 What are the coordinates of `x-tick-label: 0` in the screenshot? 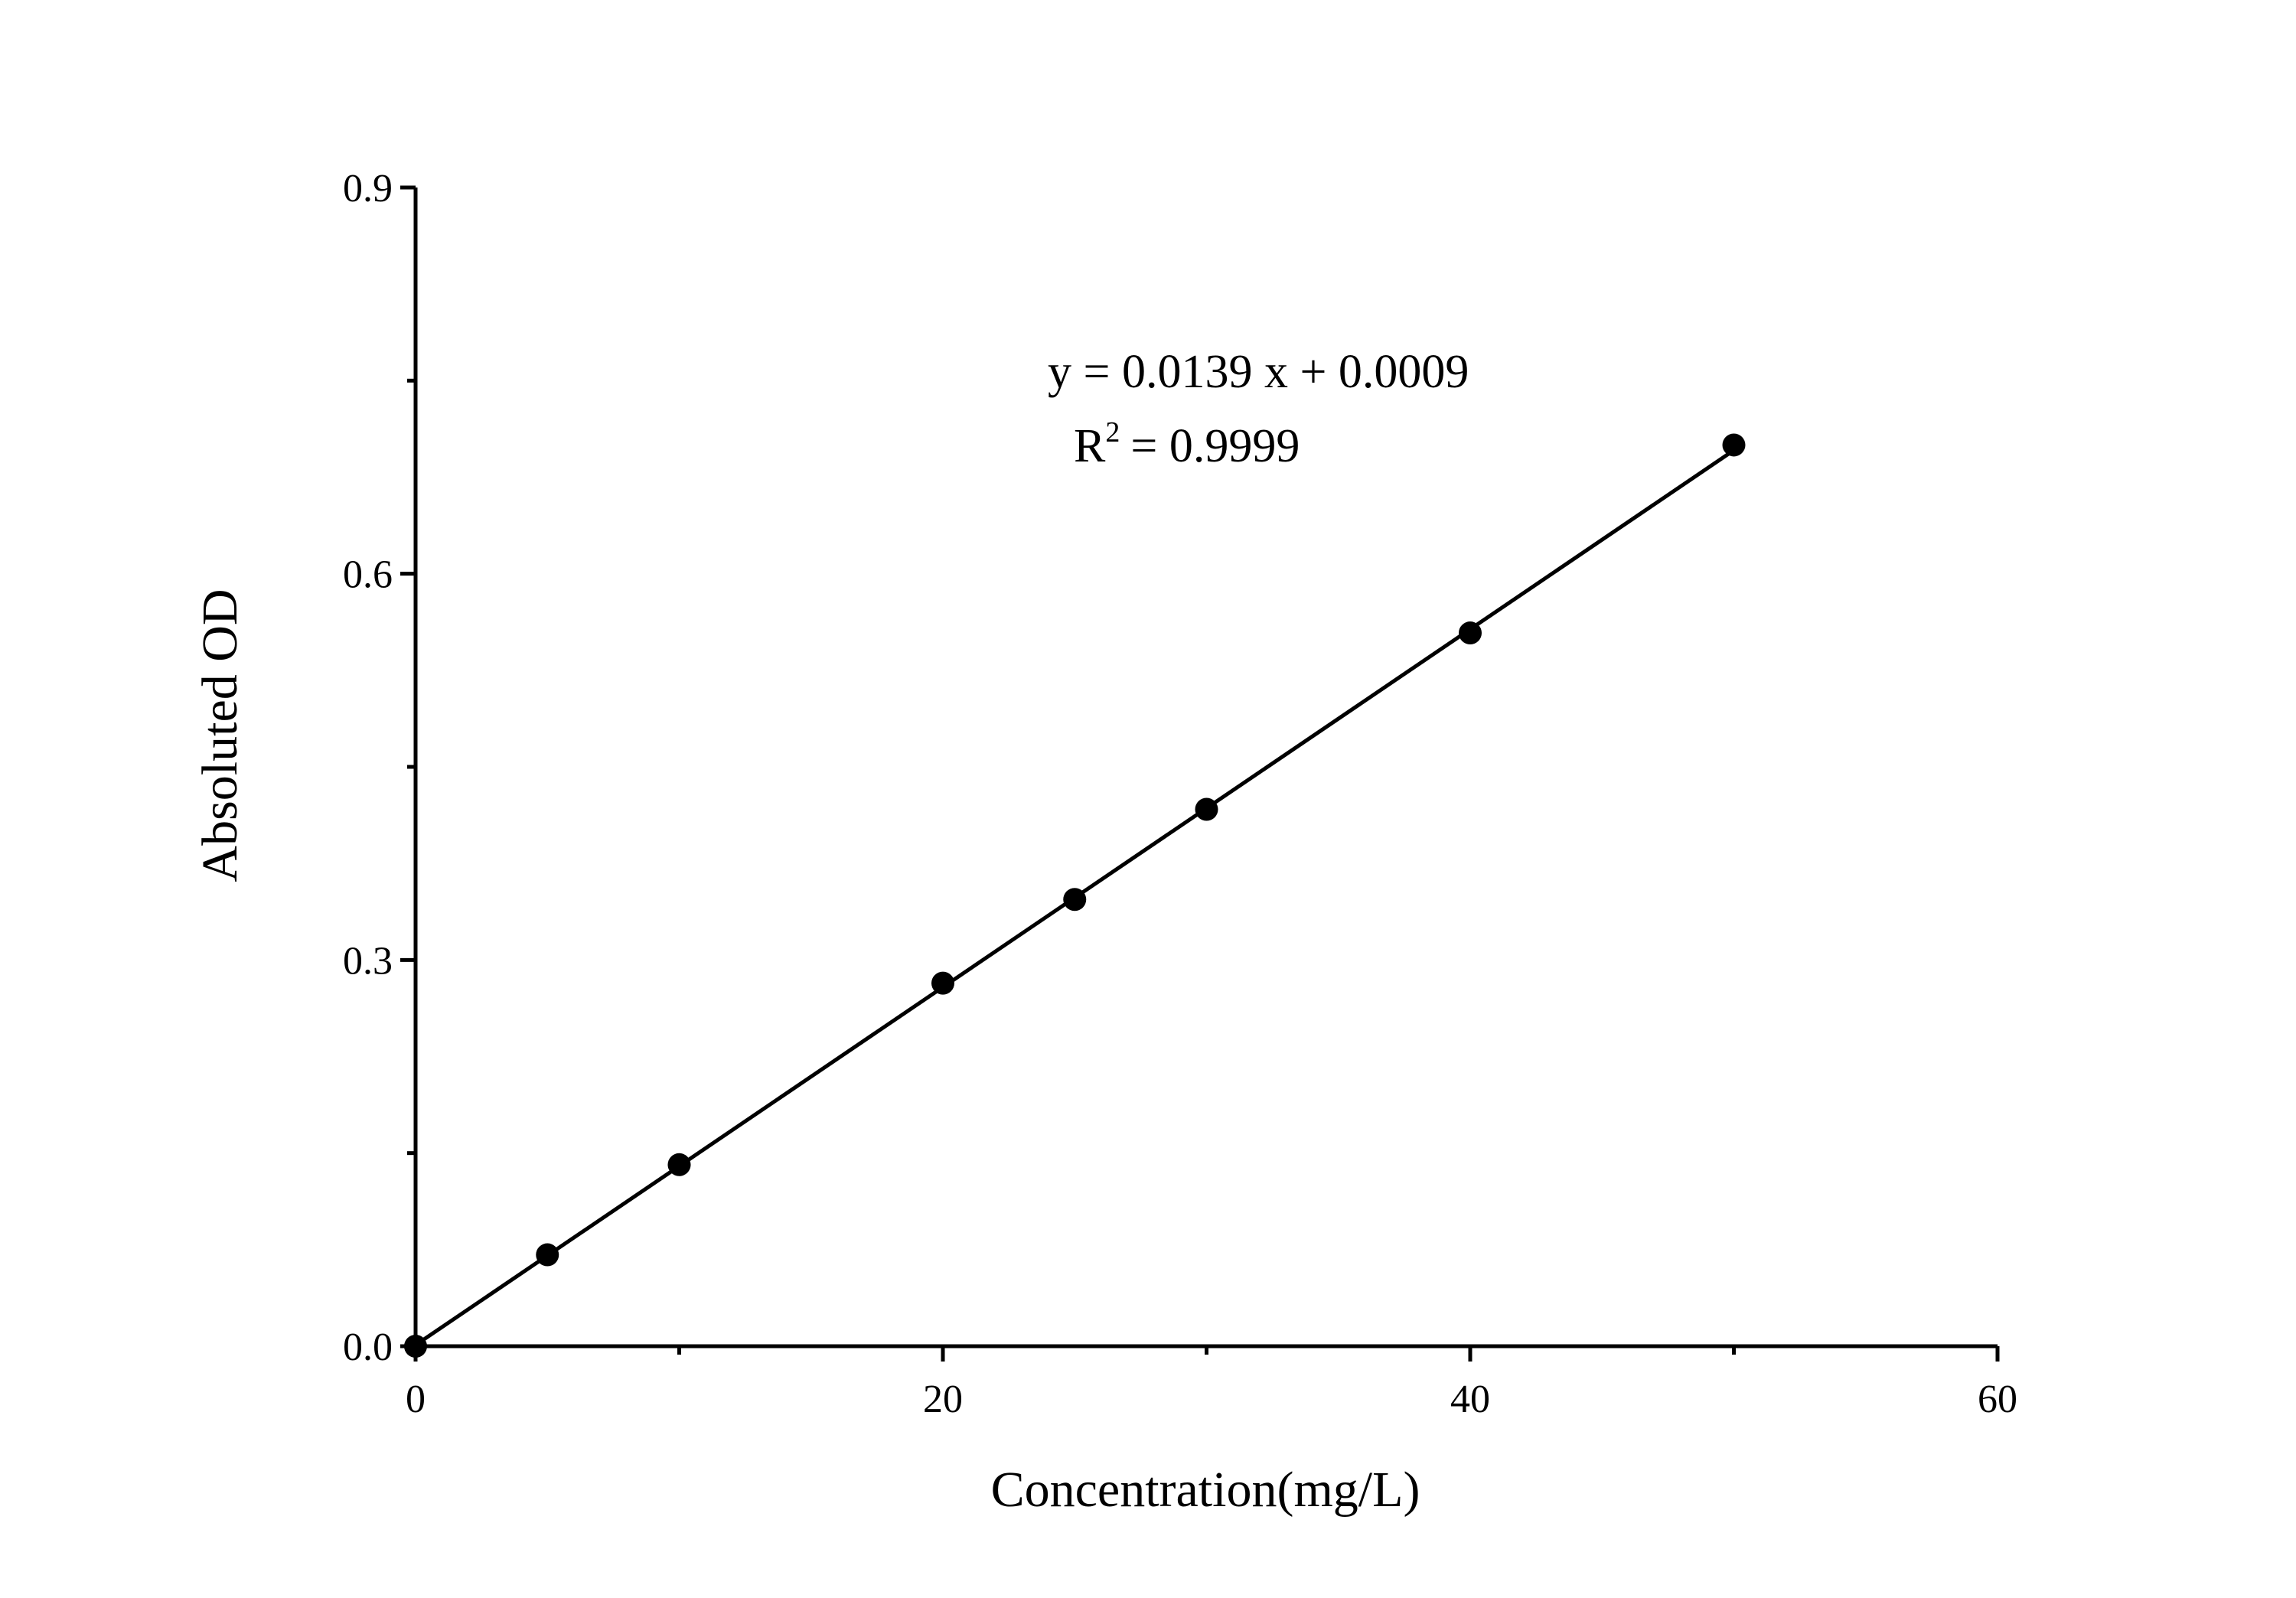 It's located at (416, 1400).